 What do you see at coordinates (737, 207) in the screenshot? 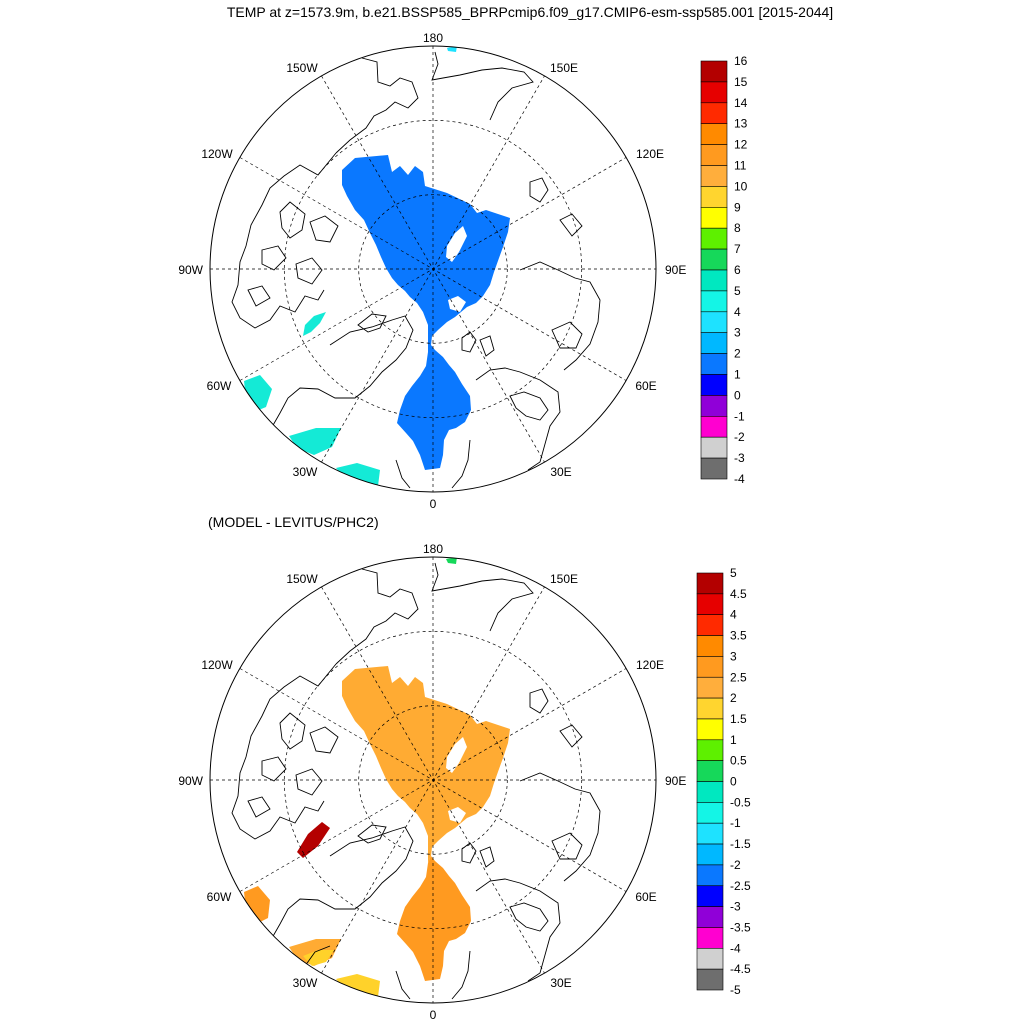
I see `colorbar-tick-label: 9` at bounding box center [737, 207].